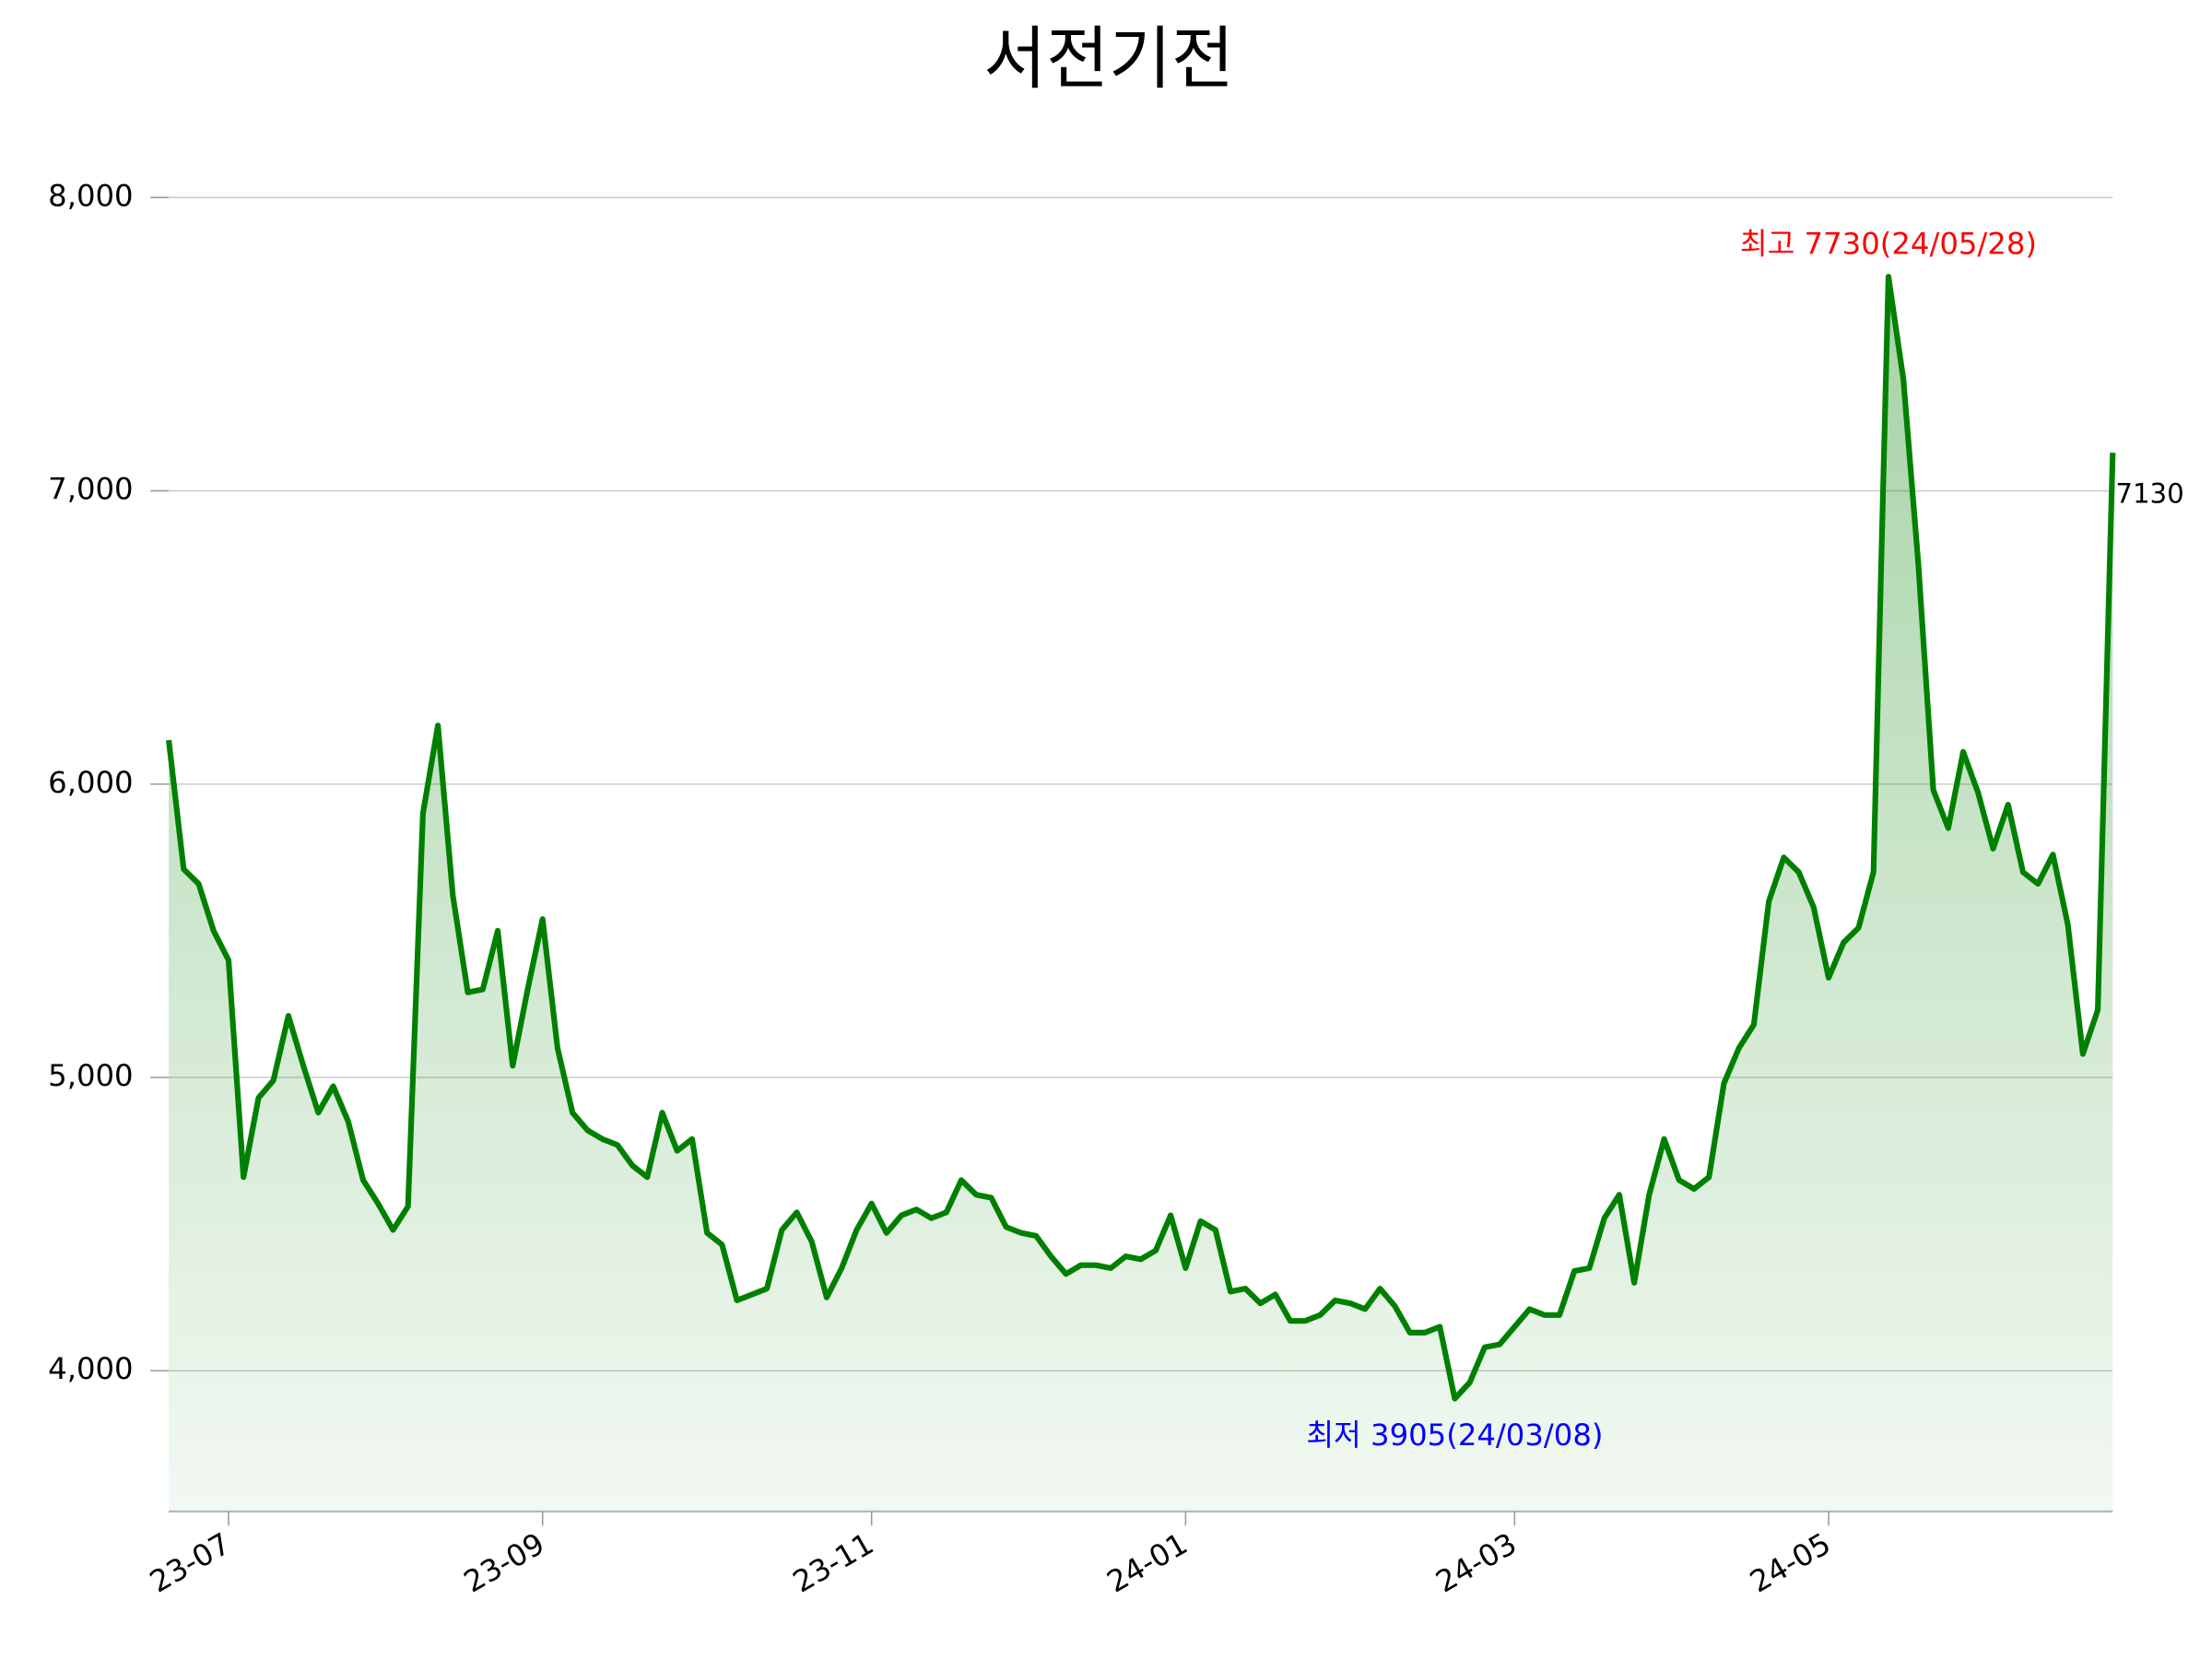 The width and height of the screenshot is (2212, 1659). What do you see at coordinates (1476, 1563) in the screenshot?
I see `x-tick-label: 24-03` at bounding box center [1476, 1563].